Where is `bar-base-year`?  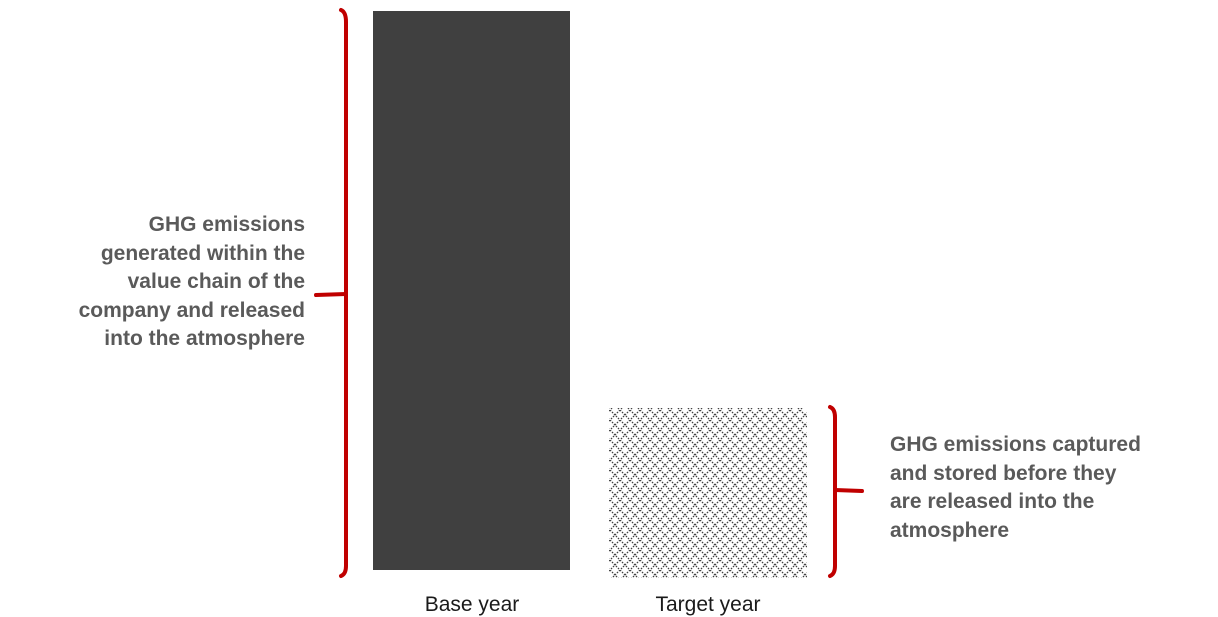 bar-base-year is located at coordinates (471, 290).